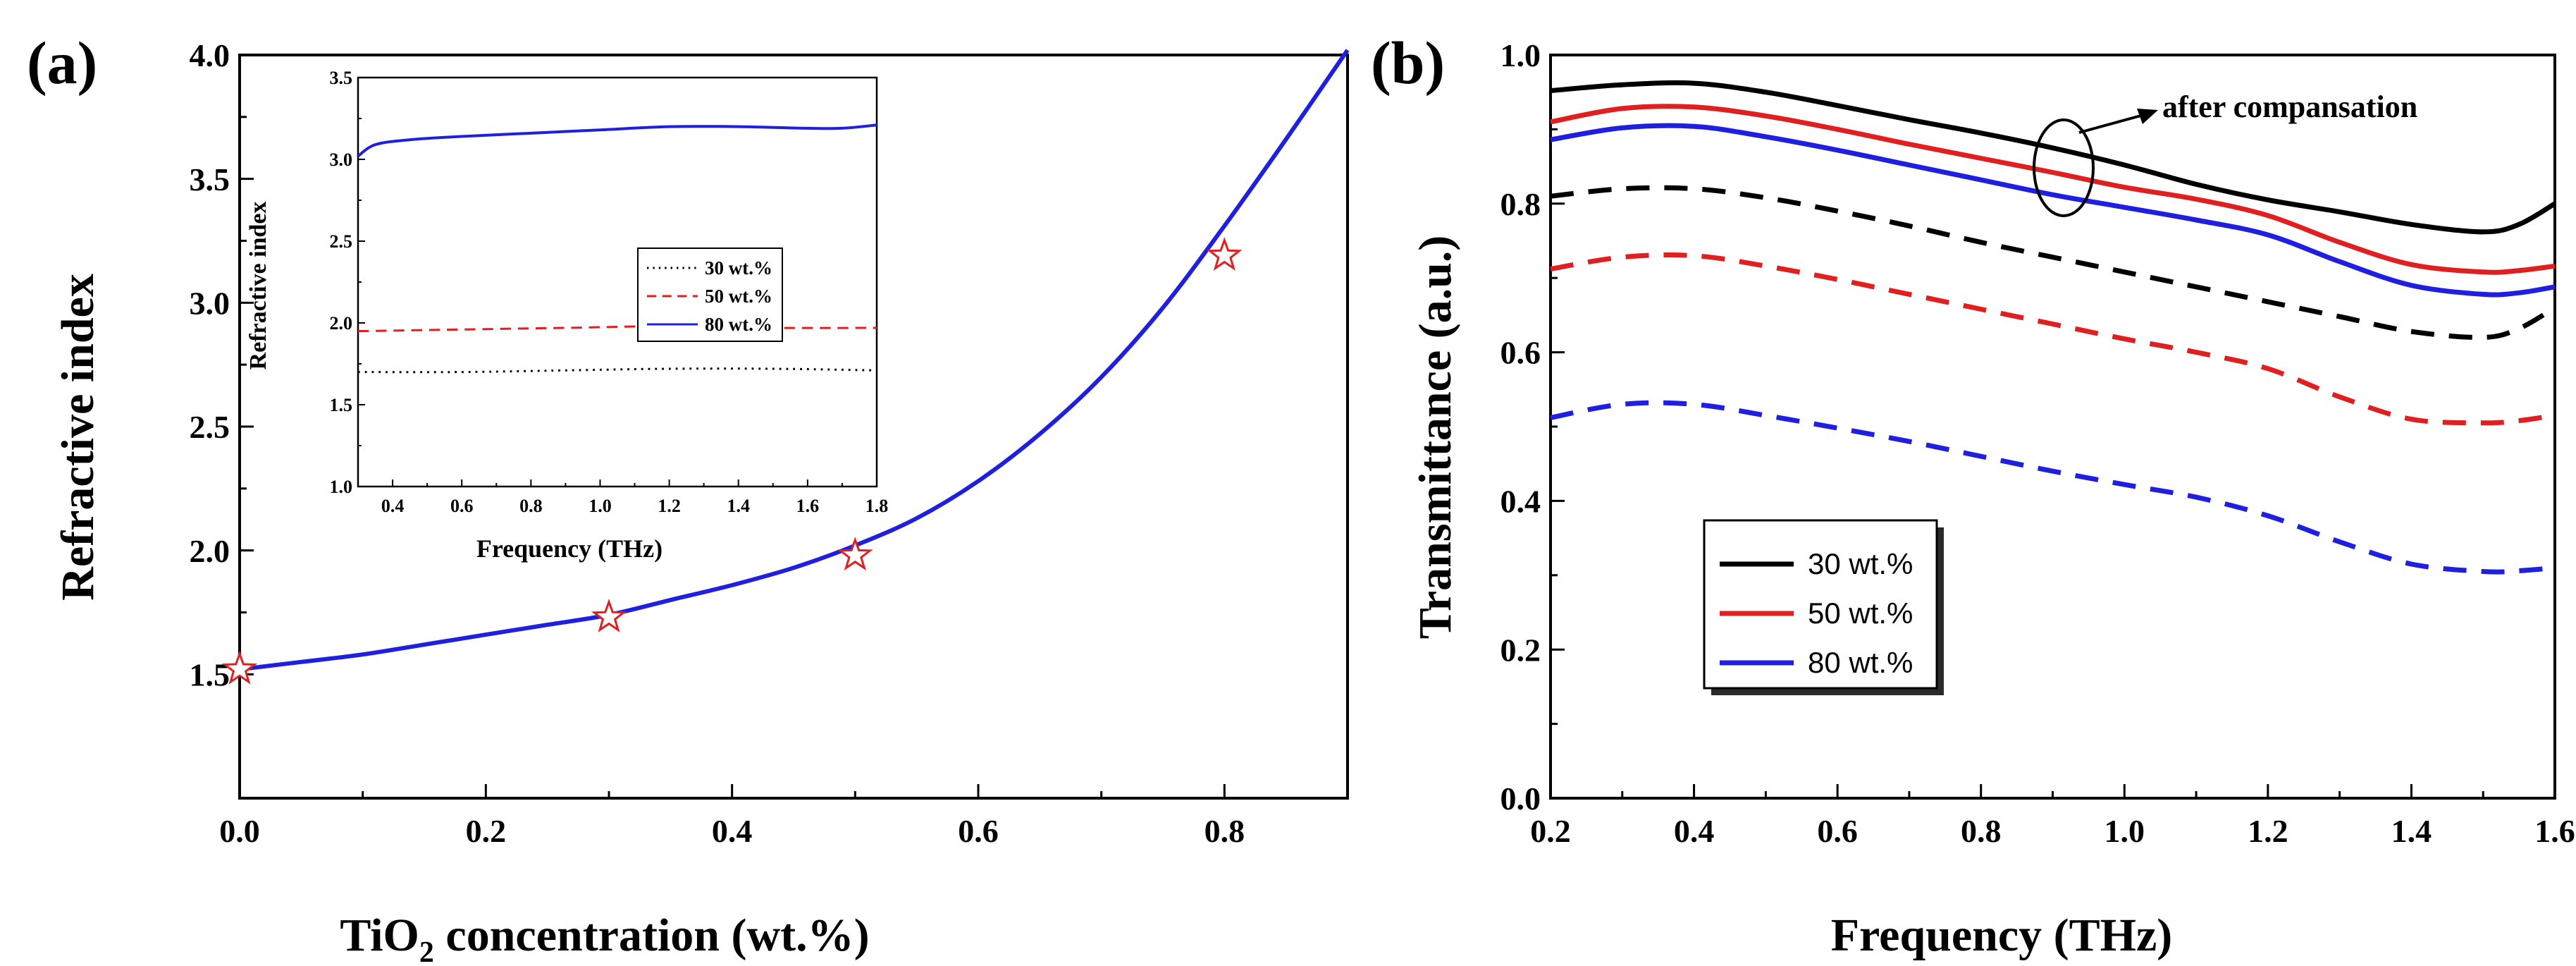 Image resolution: width=2576 pixels, height=966 pixels. Describe the element at coordinates (210, 303) in the screenshot. I see `panel-a-y-tick-label: 3.0` at that location.